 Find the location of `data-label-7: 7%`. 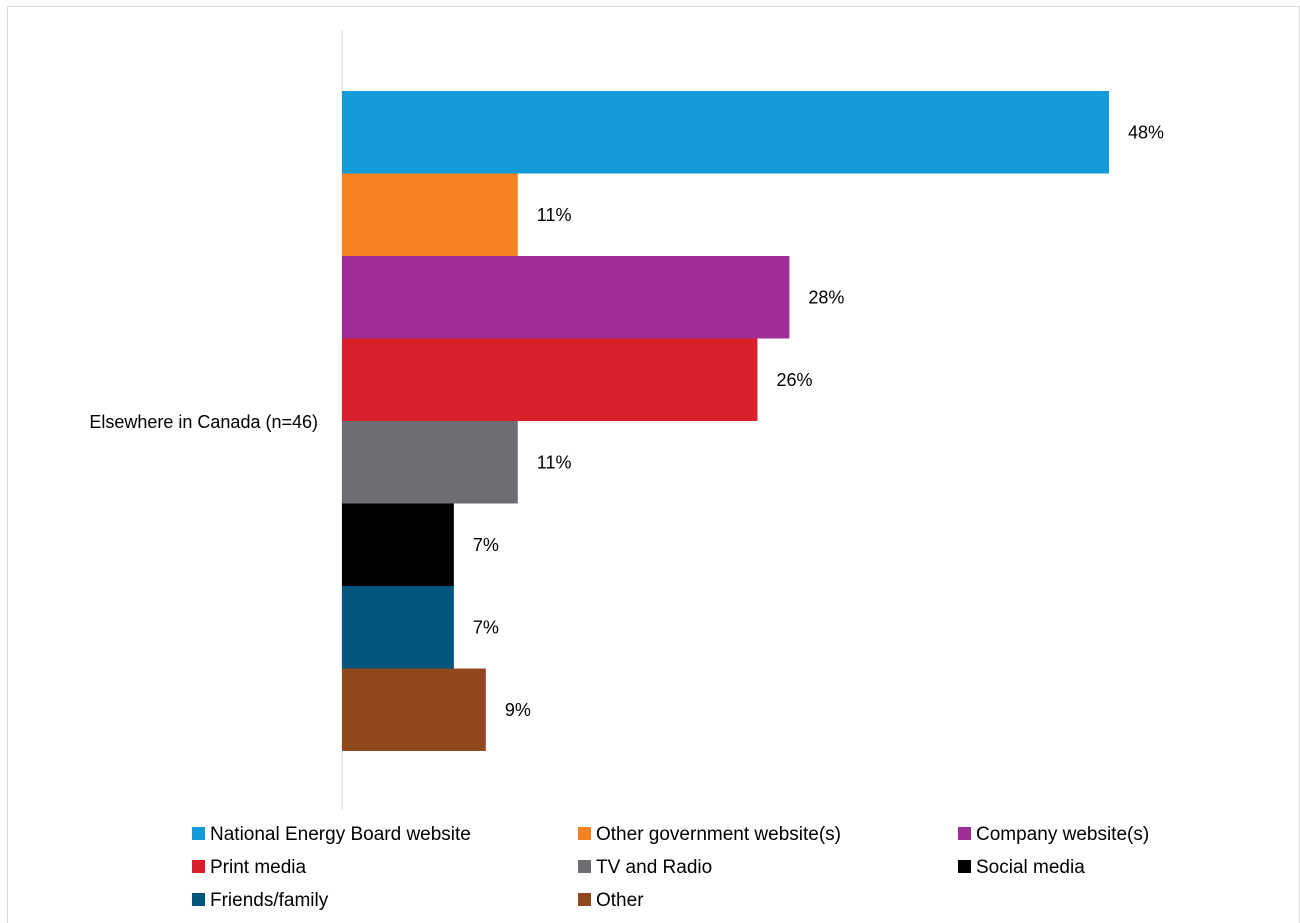

data-label-7: 7% is located at coordinates (486, 627).